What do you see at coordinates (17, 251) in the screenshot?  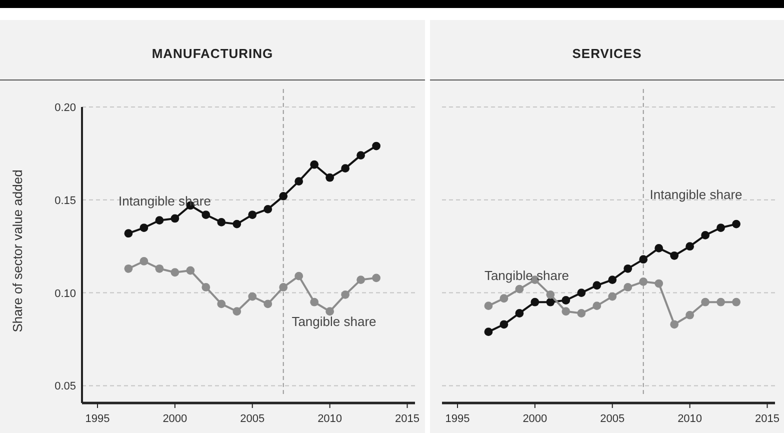 I see `y-axis-title: Share of sector value added` at bounding box center [17, 251].